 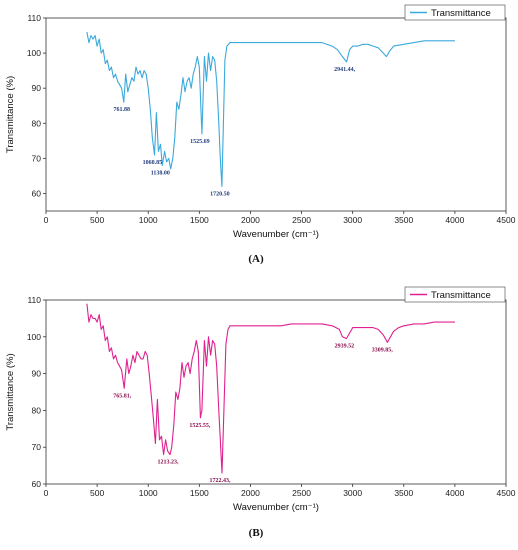 I want to click on peak-annotation: 1525.69, so click(x=200, y=142).